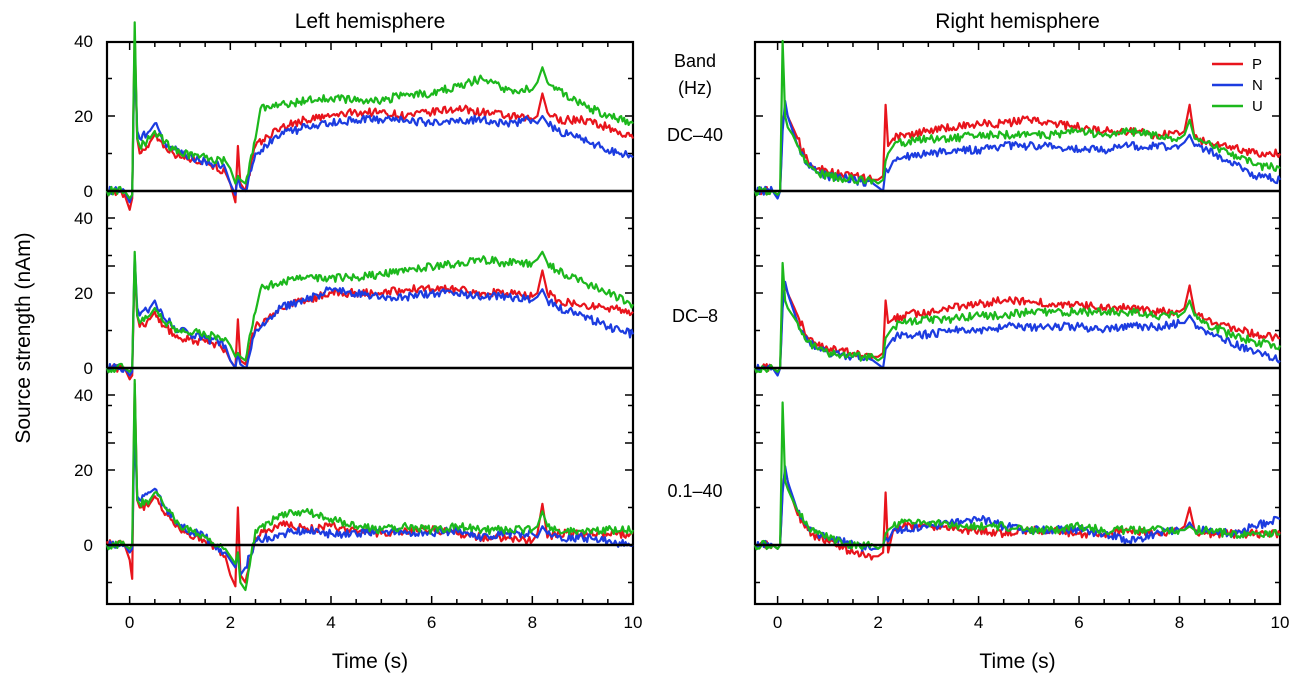 The width and height of the screenshot is (1302, 676). What do you see at coordinates (1257, 106) in the screenshot?
I see `legend-label-U: U` at bounding box center [1257, 106].